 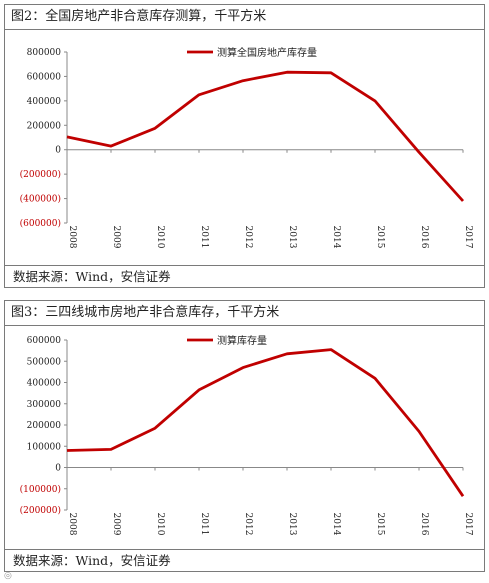 What do you see at coordinates (44, 53) in the screenshot?
I see `y-tick-label: 800000` at bounding box center [44, 53].